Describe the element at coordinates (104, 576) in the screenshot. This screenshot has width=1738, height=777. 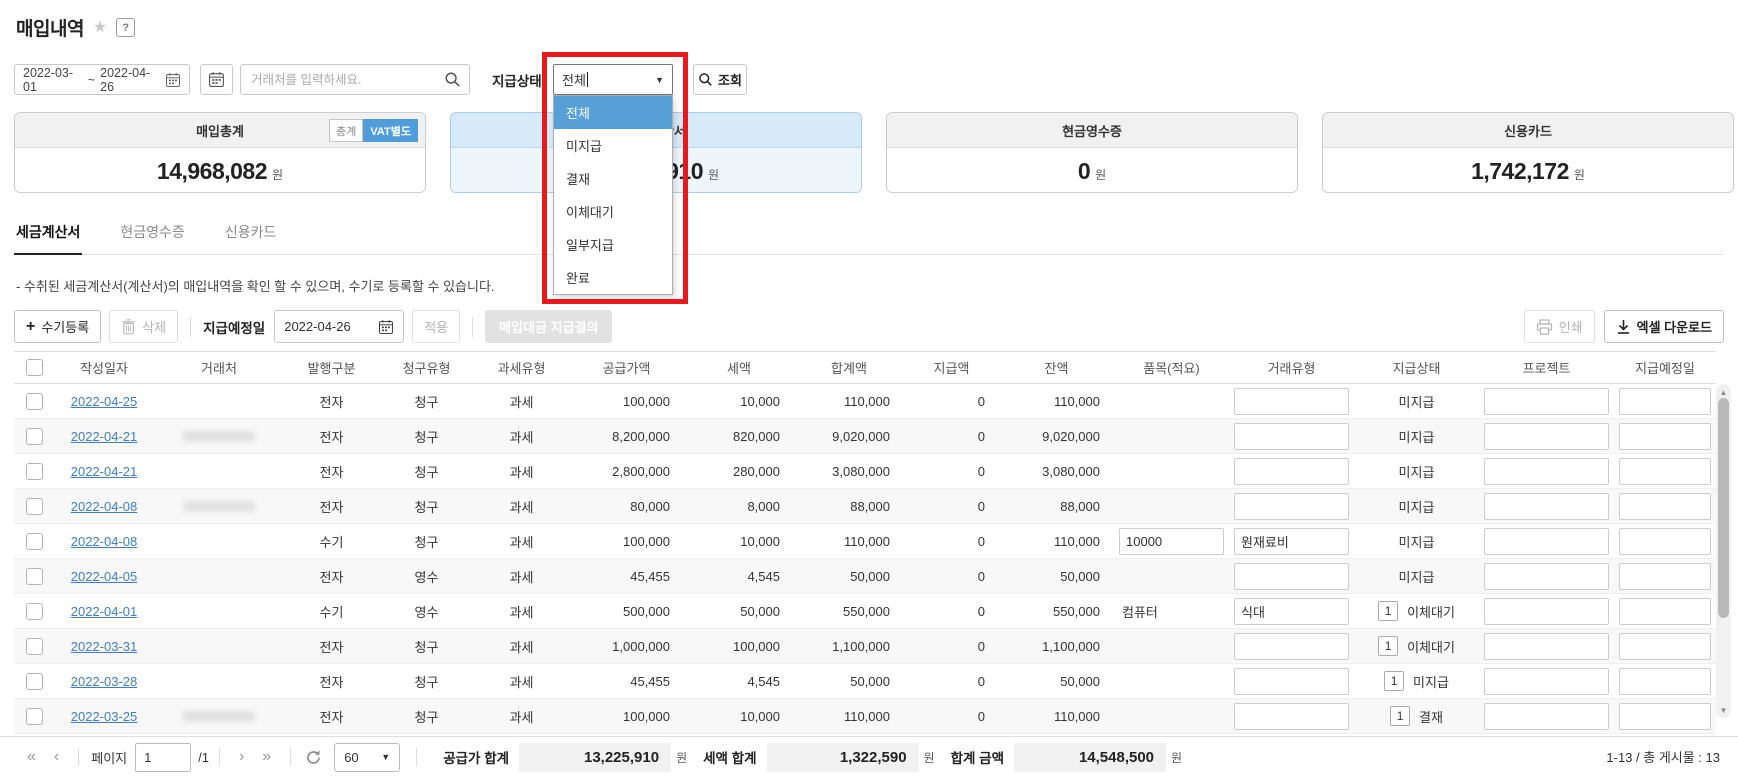
I see `date-link: 2022-04-05` at that location.